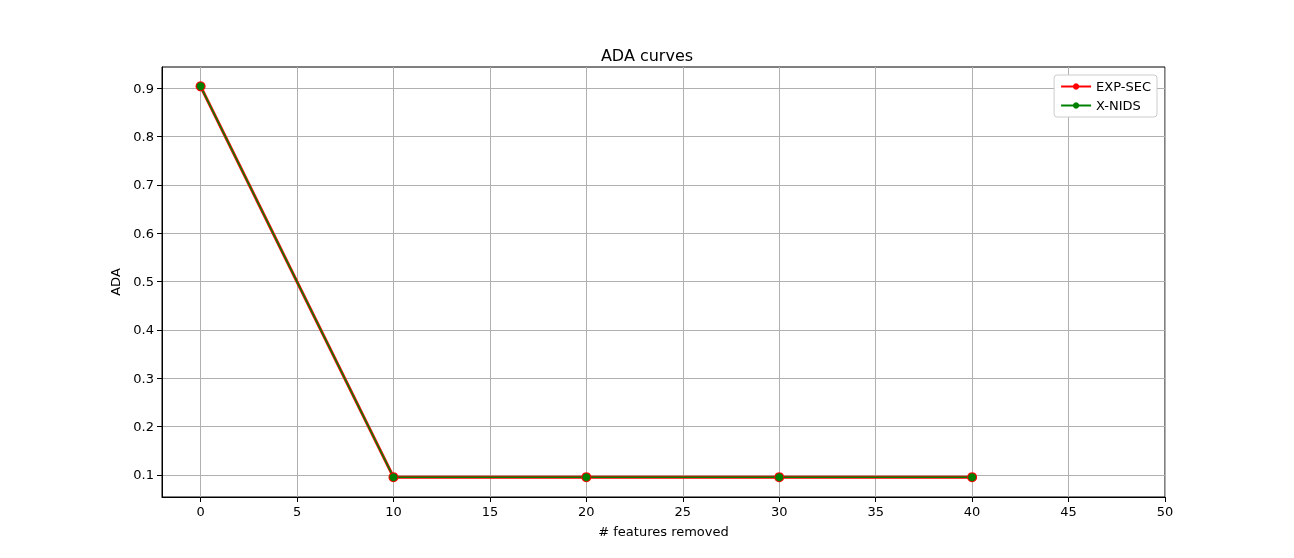 Image resolution: width=1294 pixels, height=558 pixels. Describe the element at coordinates (1165, 511) in the screenshot. I see `x-tick-label: 50` at that location.